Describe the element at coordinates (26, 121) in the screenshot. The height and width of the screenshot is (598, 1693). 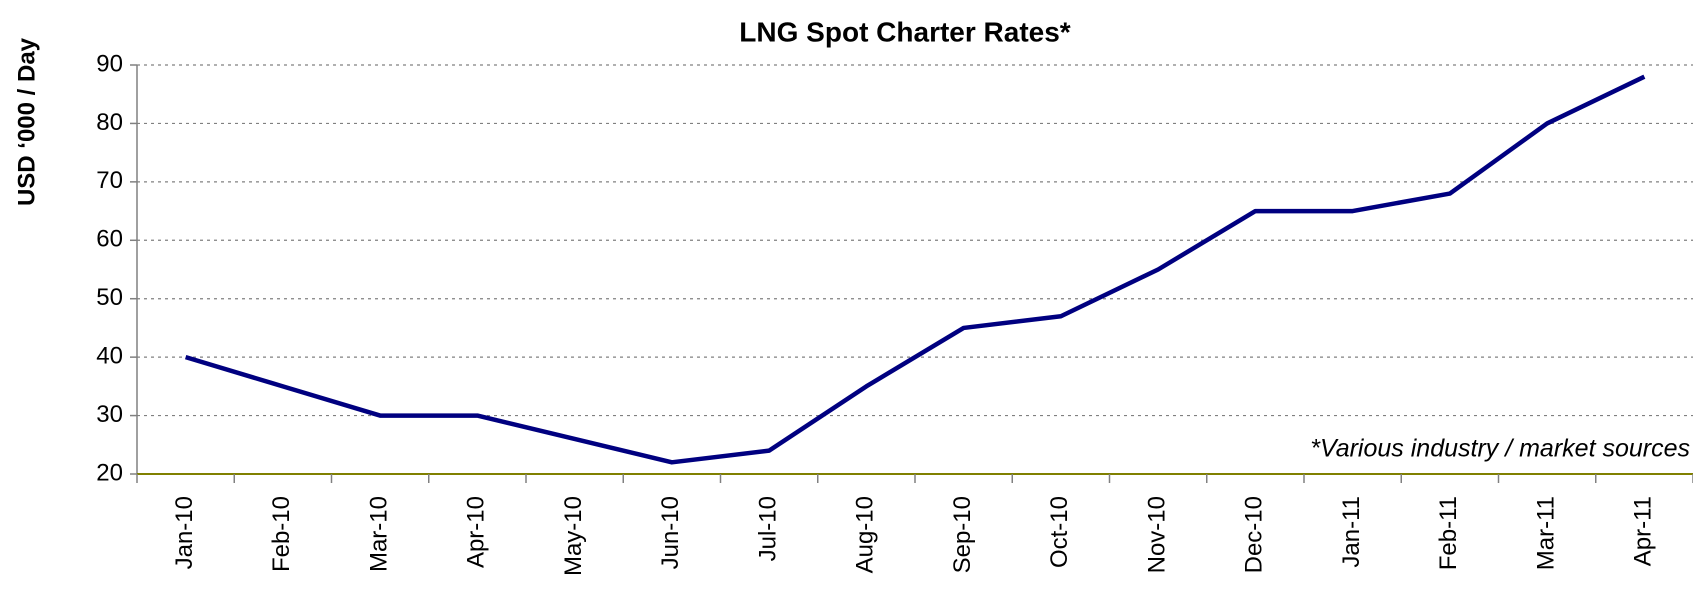
I see `y-axis-label: USD ‘000 / Day` at that location.